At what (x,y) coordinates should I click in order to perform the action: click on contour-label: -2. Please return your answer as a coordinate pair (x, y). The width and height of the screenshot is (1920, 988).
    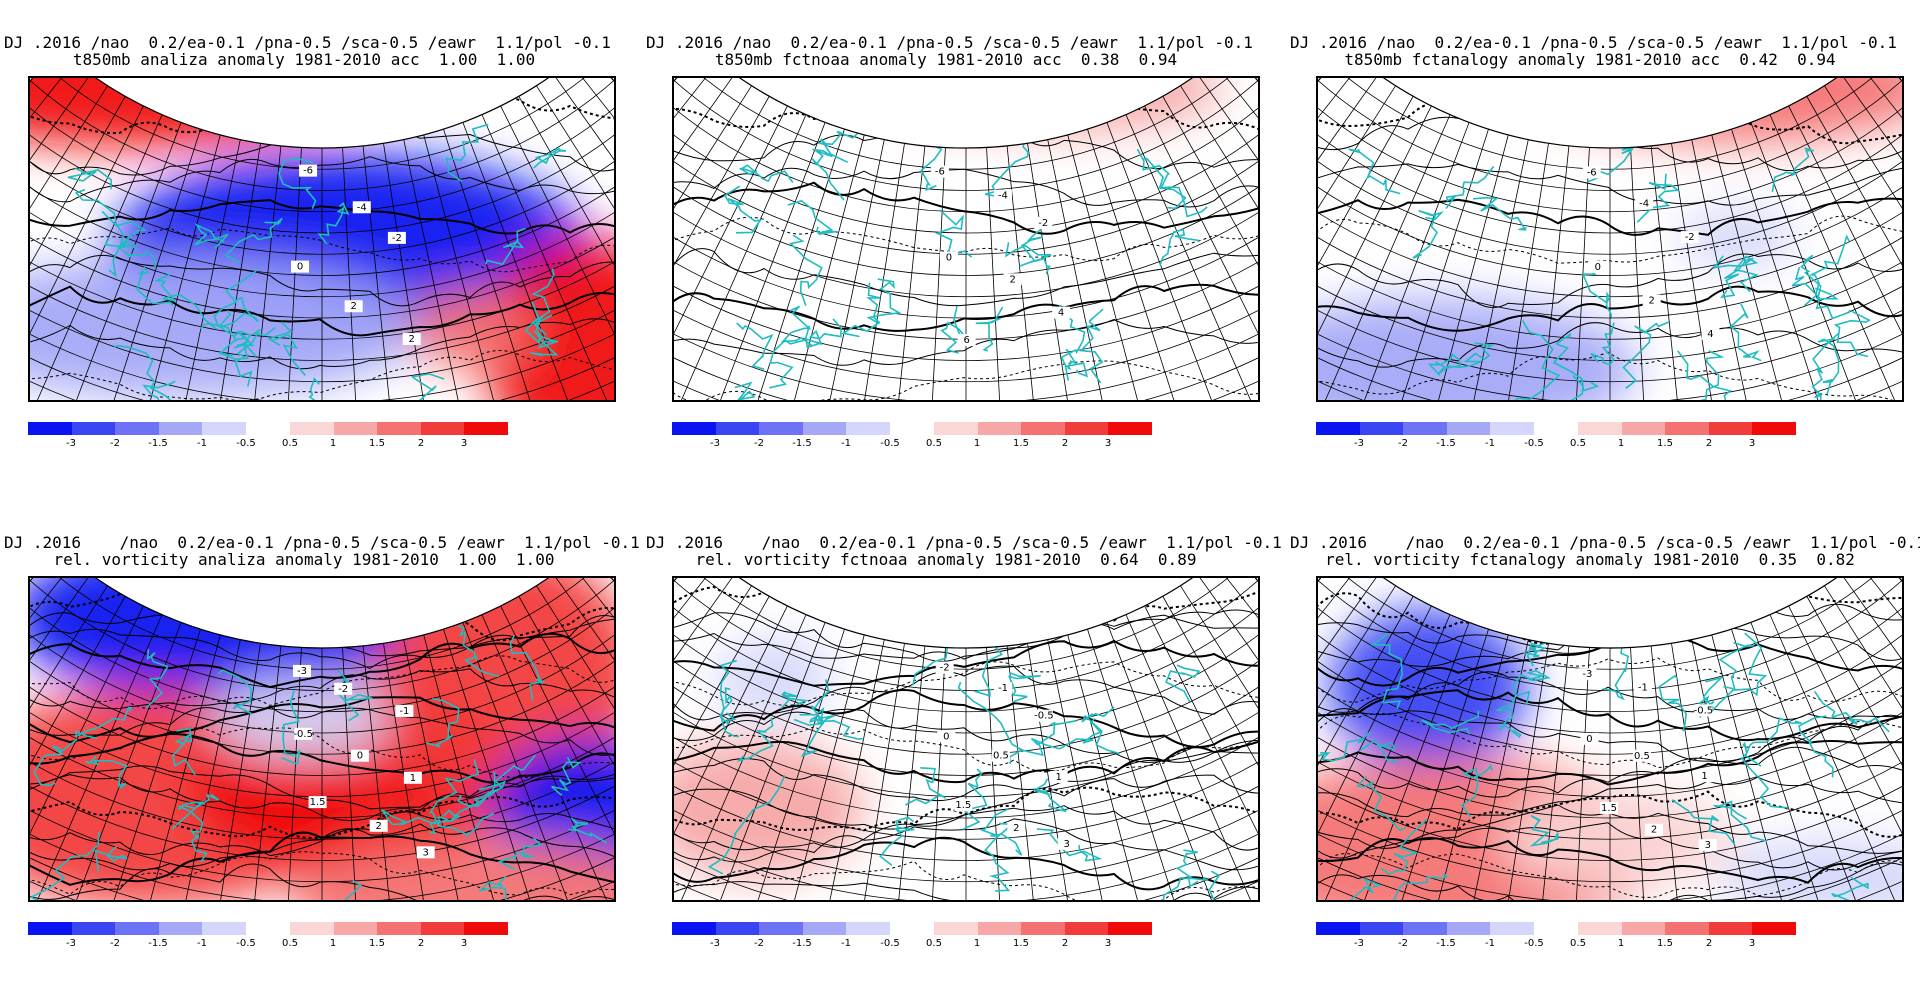
    Looking at the image, I should click on (1043, 223).